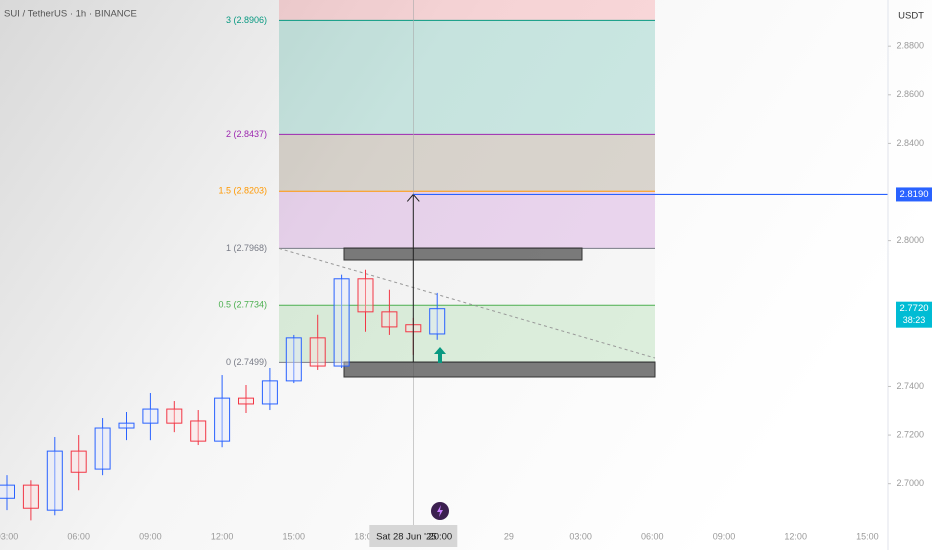 This screenshot has width=932, height=550. Describe the element at coordinates (910, 240) in the screenshot. I see `y-tick-label: 2.8000` at that location.